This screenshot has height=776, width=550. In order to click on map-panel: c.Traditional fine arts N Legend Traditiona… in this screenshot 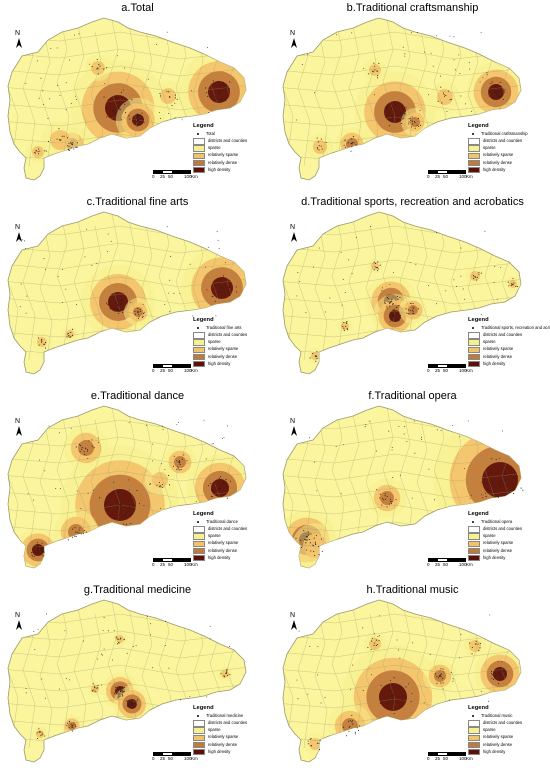, I will do `click(137, 291)`.